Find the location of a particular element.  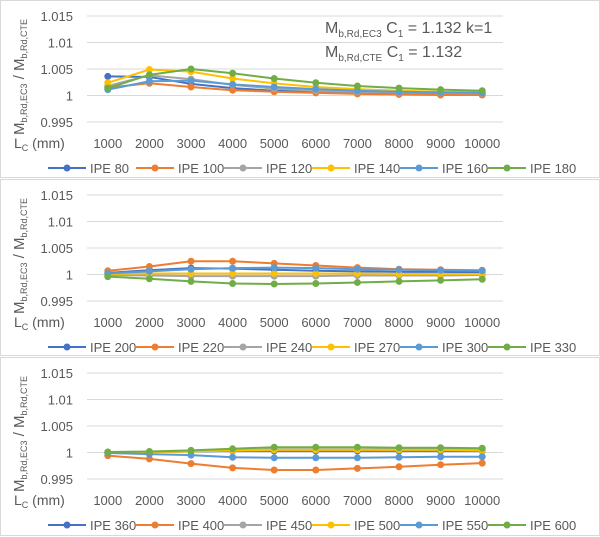

y-axis-label: Mb,Rd,EC3 / Mb,Rd,CTE is located at coordinates (20, 256).